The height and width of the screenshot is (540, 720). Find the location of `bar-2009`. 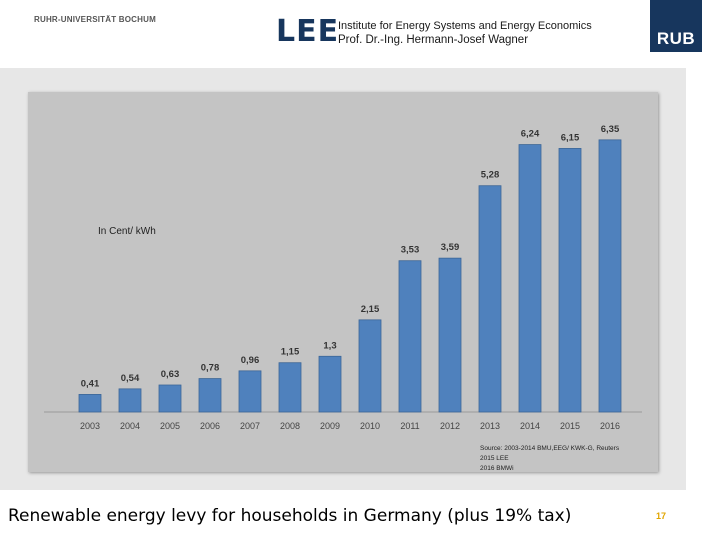

bar-2009 is located at coordinates (330, 384).